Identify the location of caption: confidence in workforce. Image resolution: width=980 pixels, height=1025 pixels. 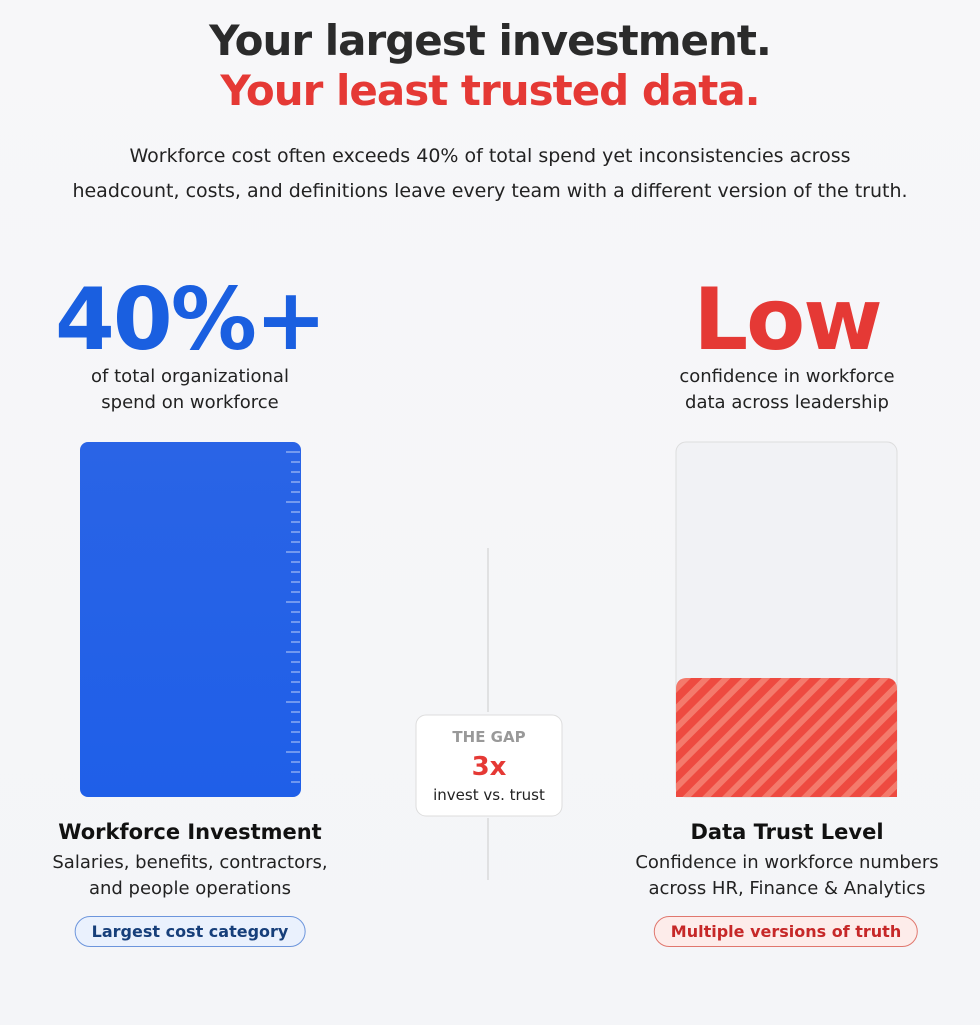
(787, 376).